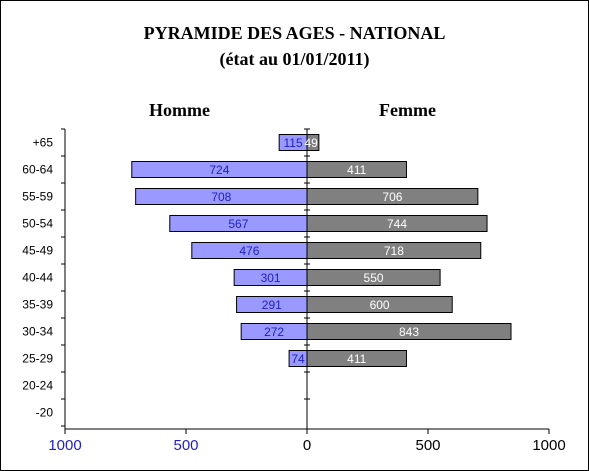  I want to click on chart-title: PYRAMIDE DES AGES - NATIONAL, so click(294, 33).